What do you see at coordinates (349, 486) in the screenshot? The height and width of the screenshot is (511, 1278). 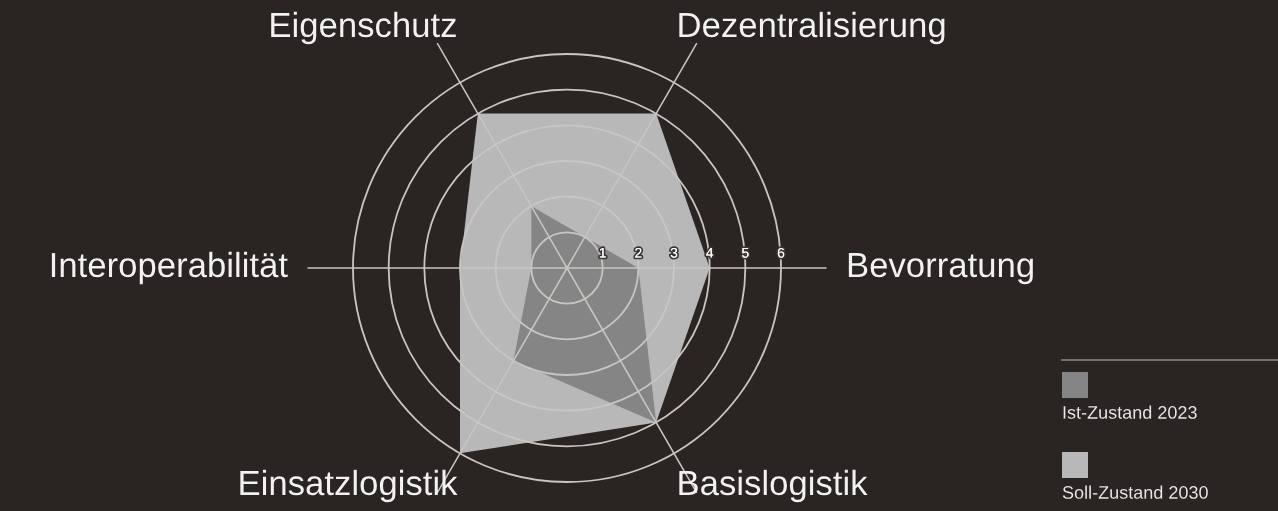 I see `spoke-label: Einsatzlogistik` at bounding box center [349, 486].